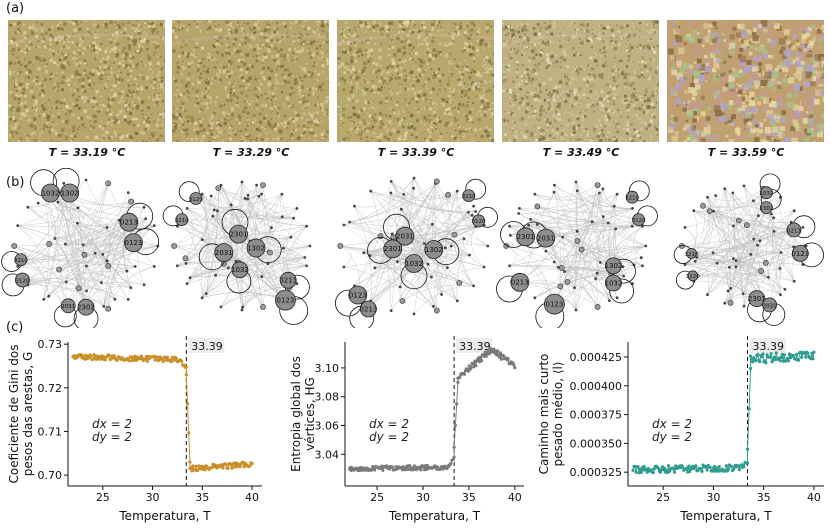 Image resolution: width=831 pixels, height=532 pixels. I want to click on y-tick-label: 0.000400, so click(596, 386).